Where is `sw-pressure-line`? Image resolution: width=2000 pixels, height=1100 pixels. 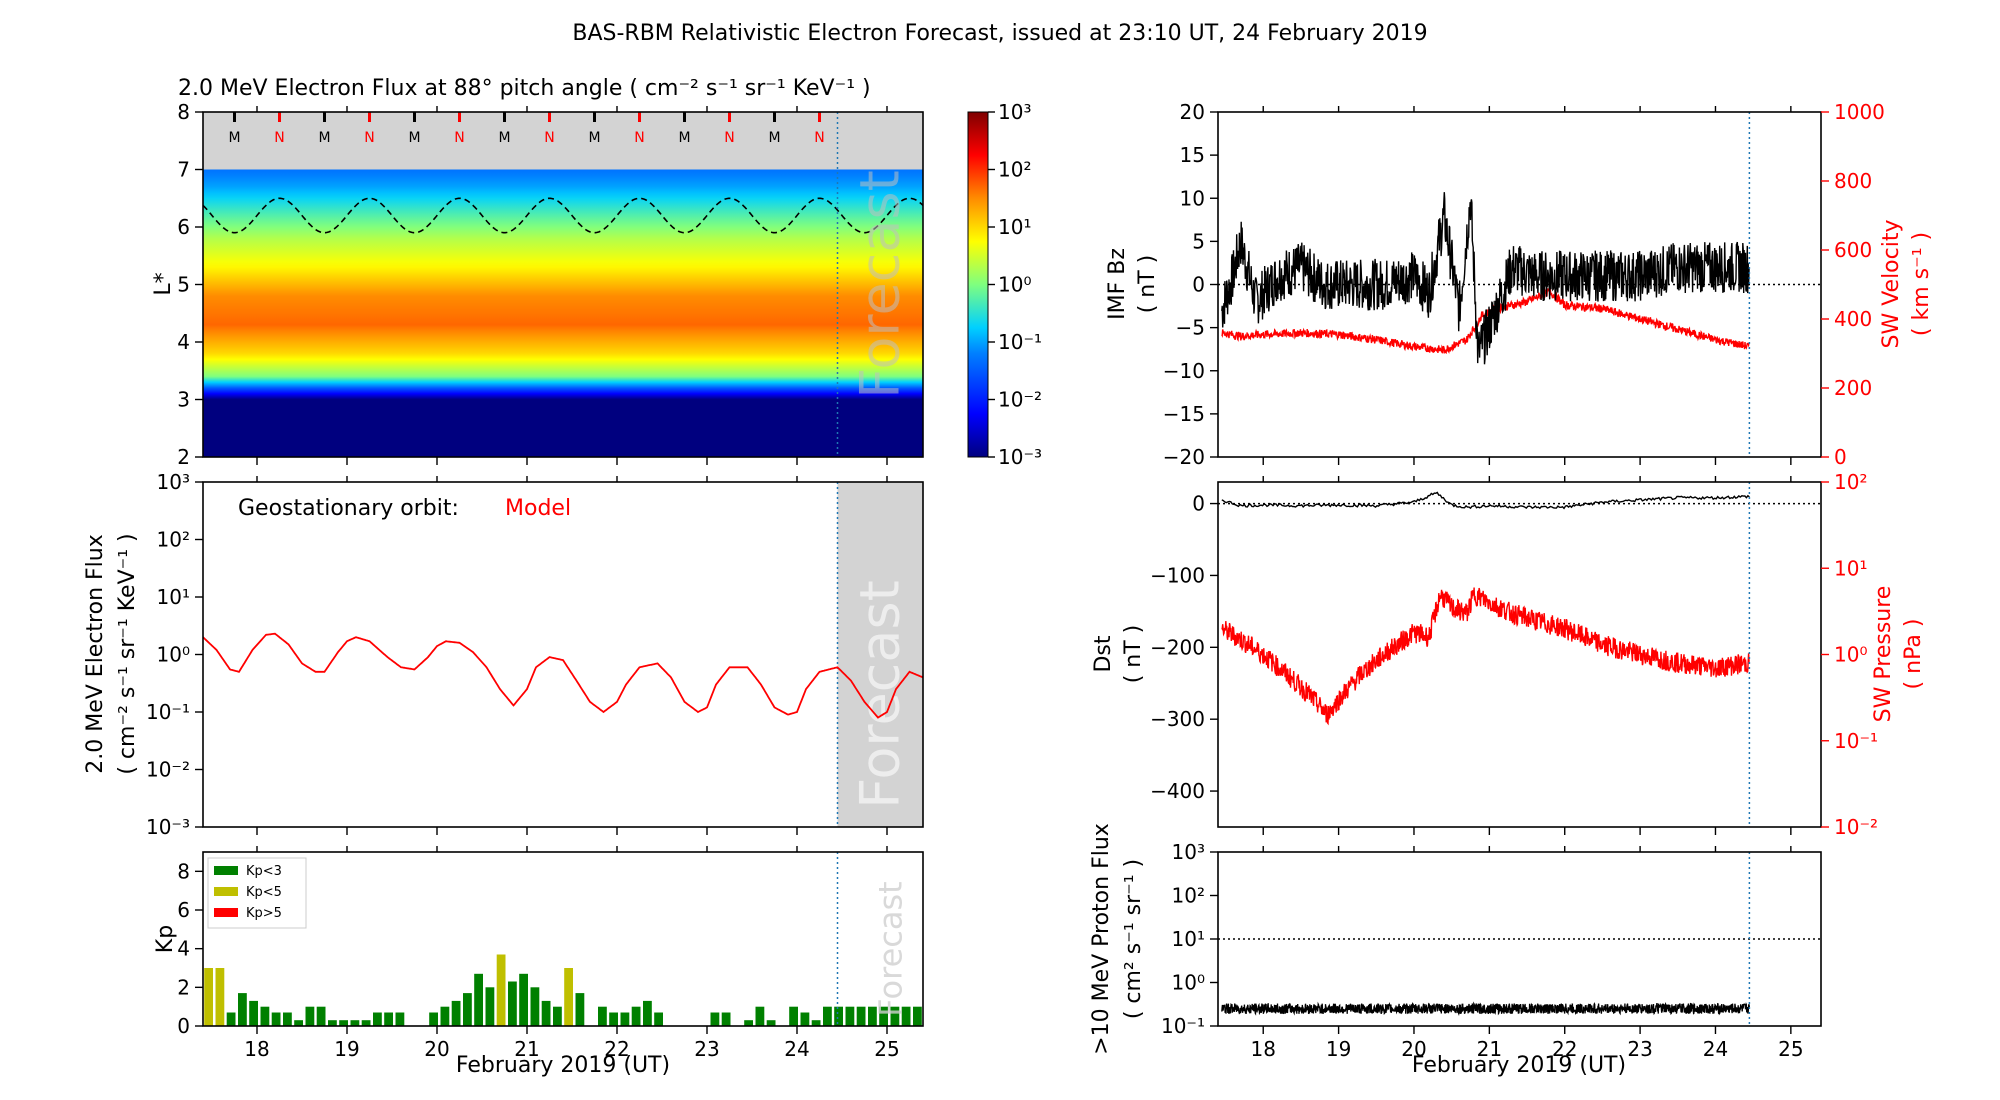 sw-pressure-line is located at coordinates (1485, 656).